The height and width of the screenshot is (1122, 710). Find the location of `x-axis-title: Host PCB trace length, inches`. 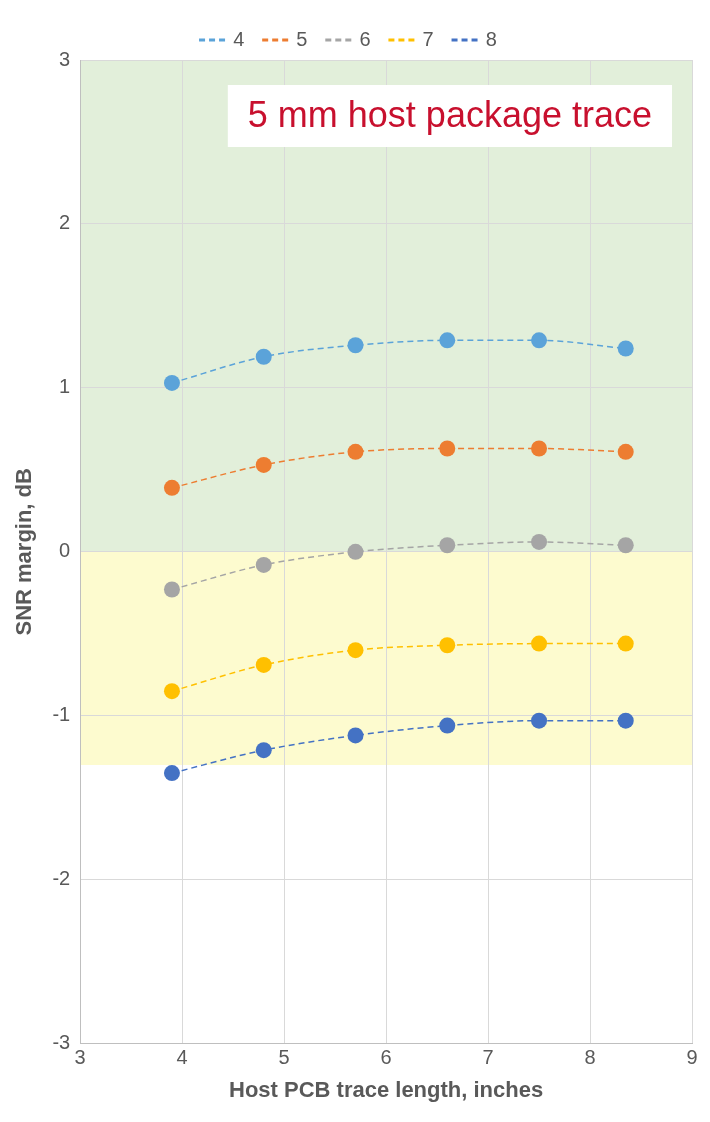

x-axis-title: Host PCB trace length, inches is located at coordinates (386, 1089).